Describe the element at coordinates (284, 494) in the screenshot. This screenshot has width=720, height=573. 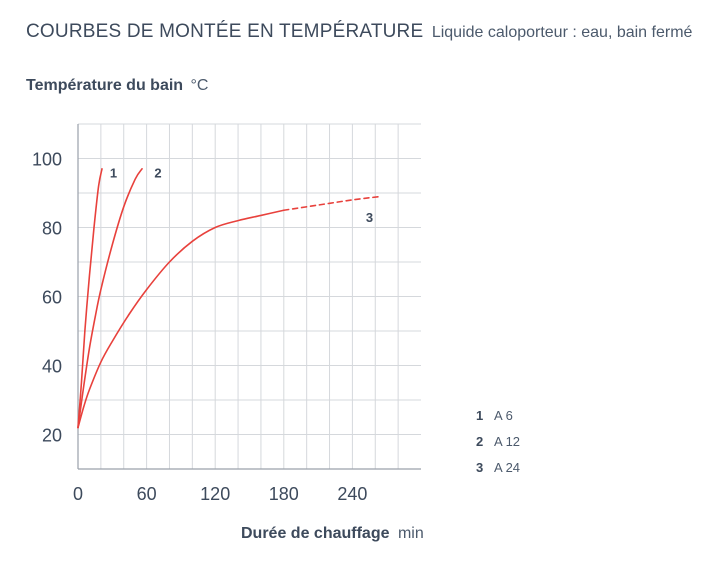
I see `x-tick-label: 180` at that location.